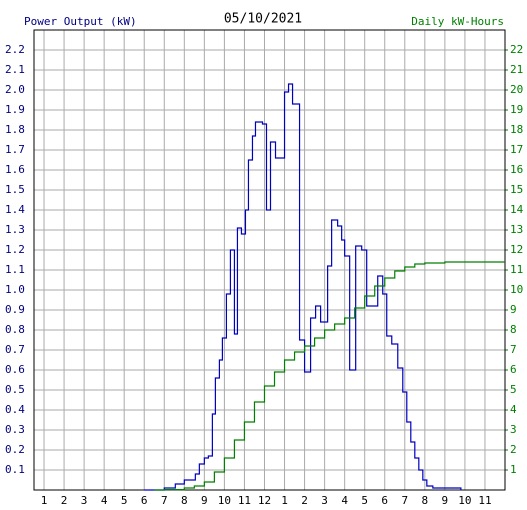  I want to click on y2-tick-label: 5, so click(513, 389).